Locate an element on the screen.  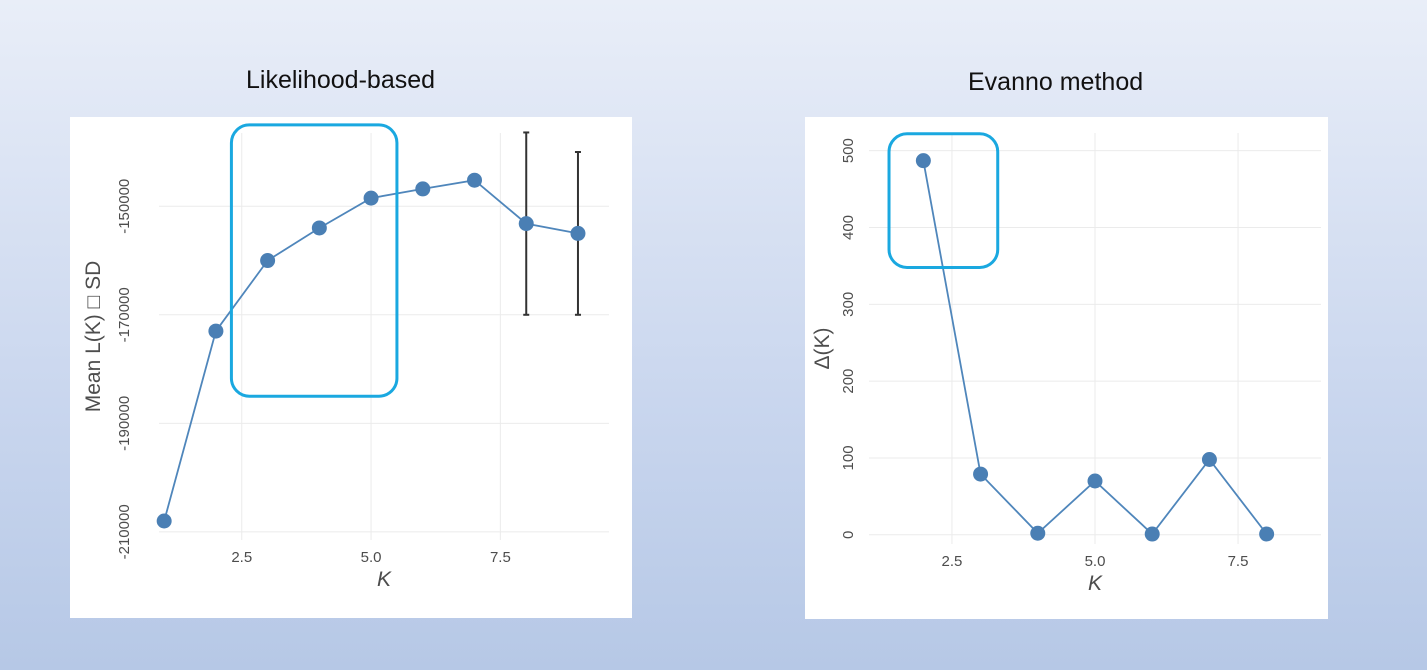
y-tick-label: -210000 is located at coordinates (124, 531).